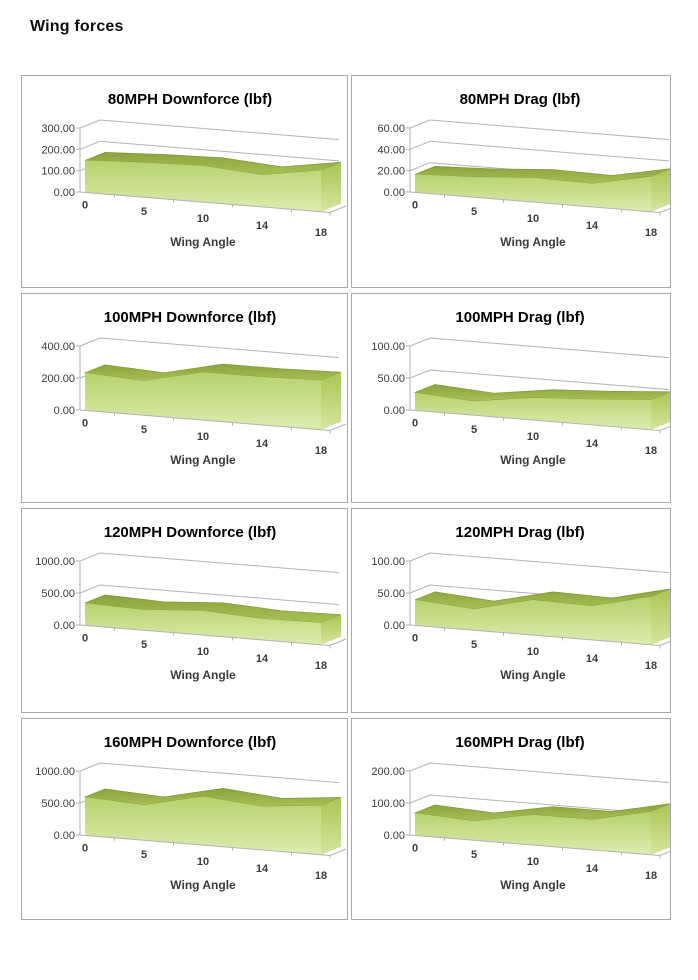 This screenshot has height=980, width=698. What do you see at coordinates (391, 150) in the screenshot?
I see `y-tick-label: 40.00` at bounding box center [391, 150].